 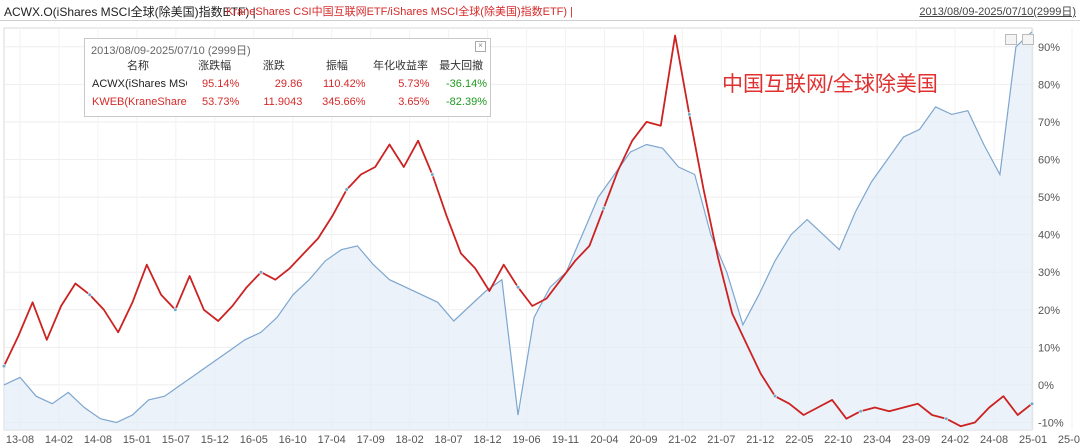 I want to click on row-max-drawdown: -36.14%, so click(x=466, y=84).